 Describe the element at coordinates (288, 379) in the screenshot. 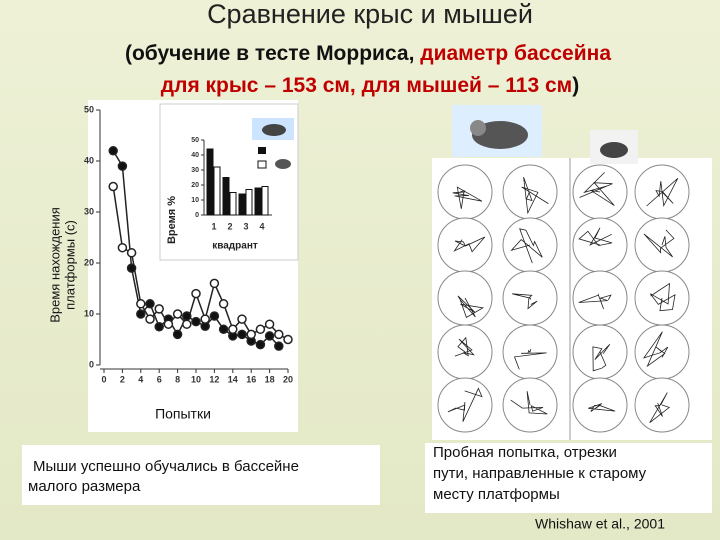

I see `x-tick-label: 20` at that location.